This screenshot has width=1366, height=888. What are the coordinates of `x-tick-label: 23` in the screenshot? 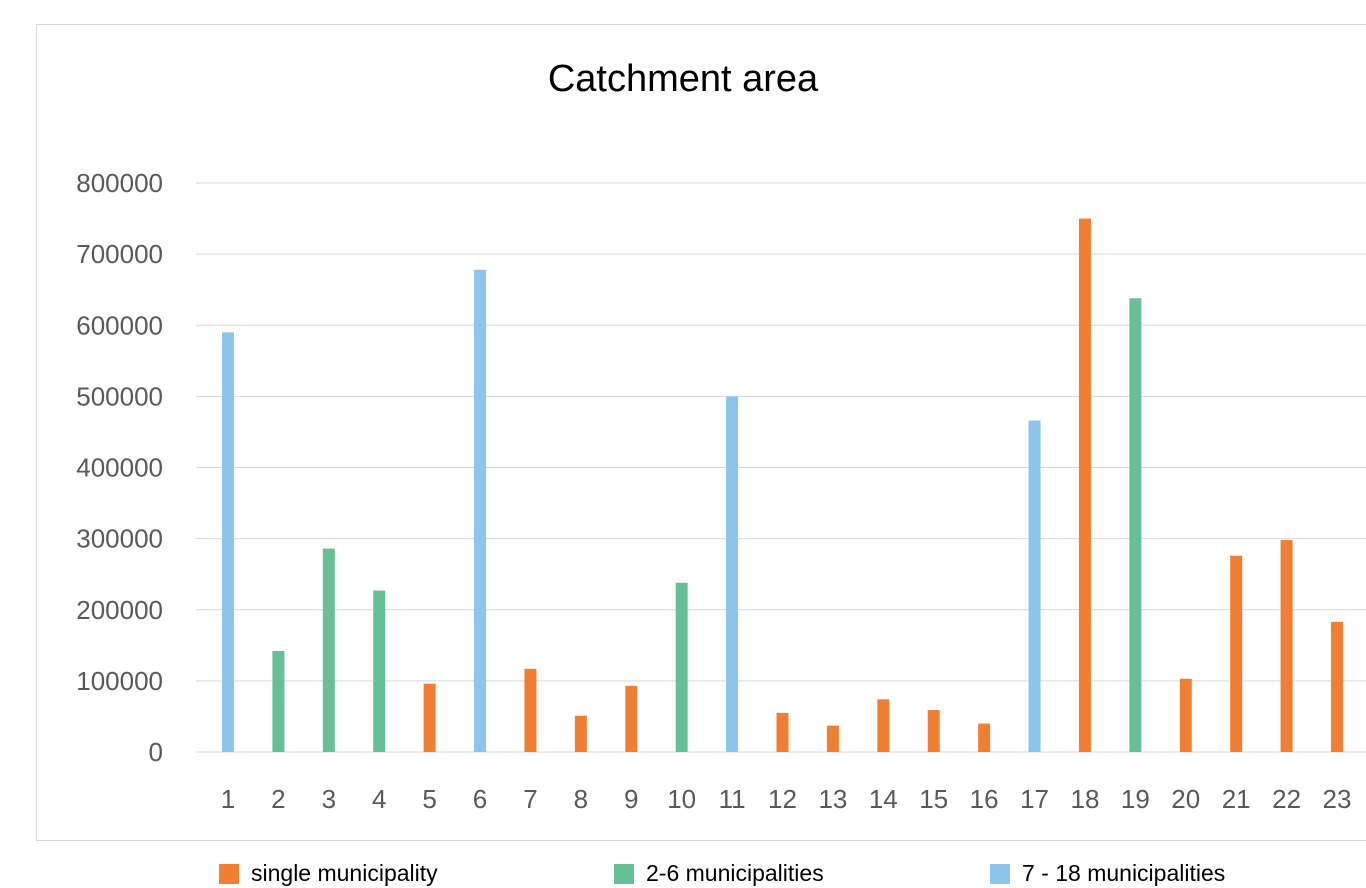 It's located at (1337, 799).